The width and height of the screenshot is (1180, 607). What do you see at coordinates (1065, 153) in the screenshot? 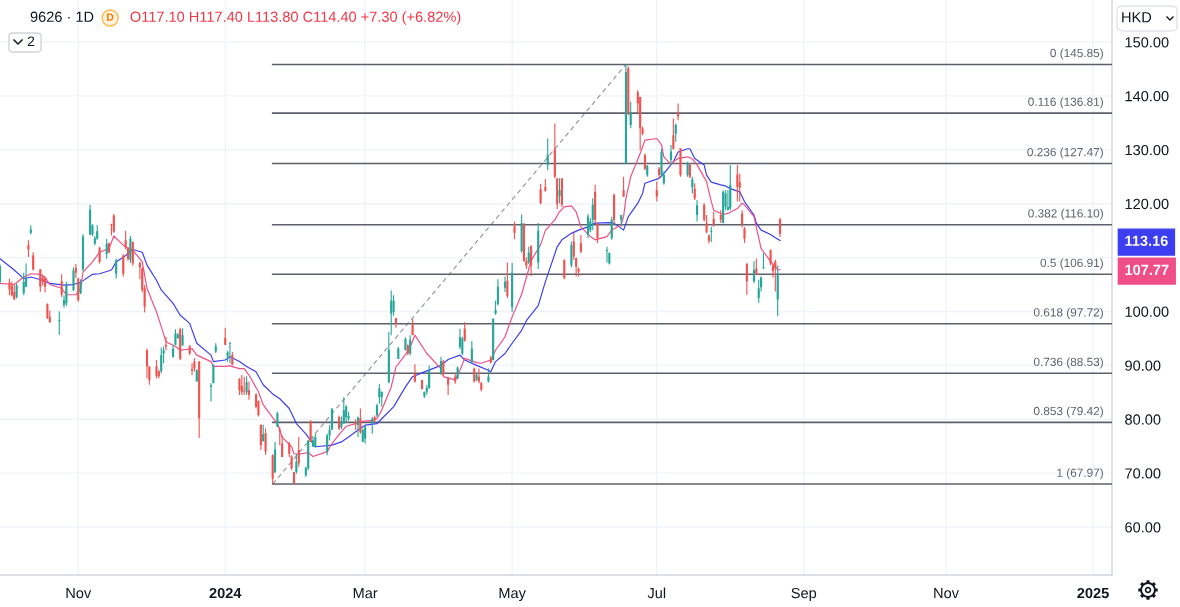
I see `series-label: 0.236 (127.47)` at bounding box center [1065, 153].